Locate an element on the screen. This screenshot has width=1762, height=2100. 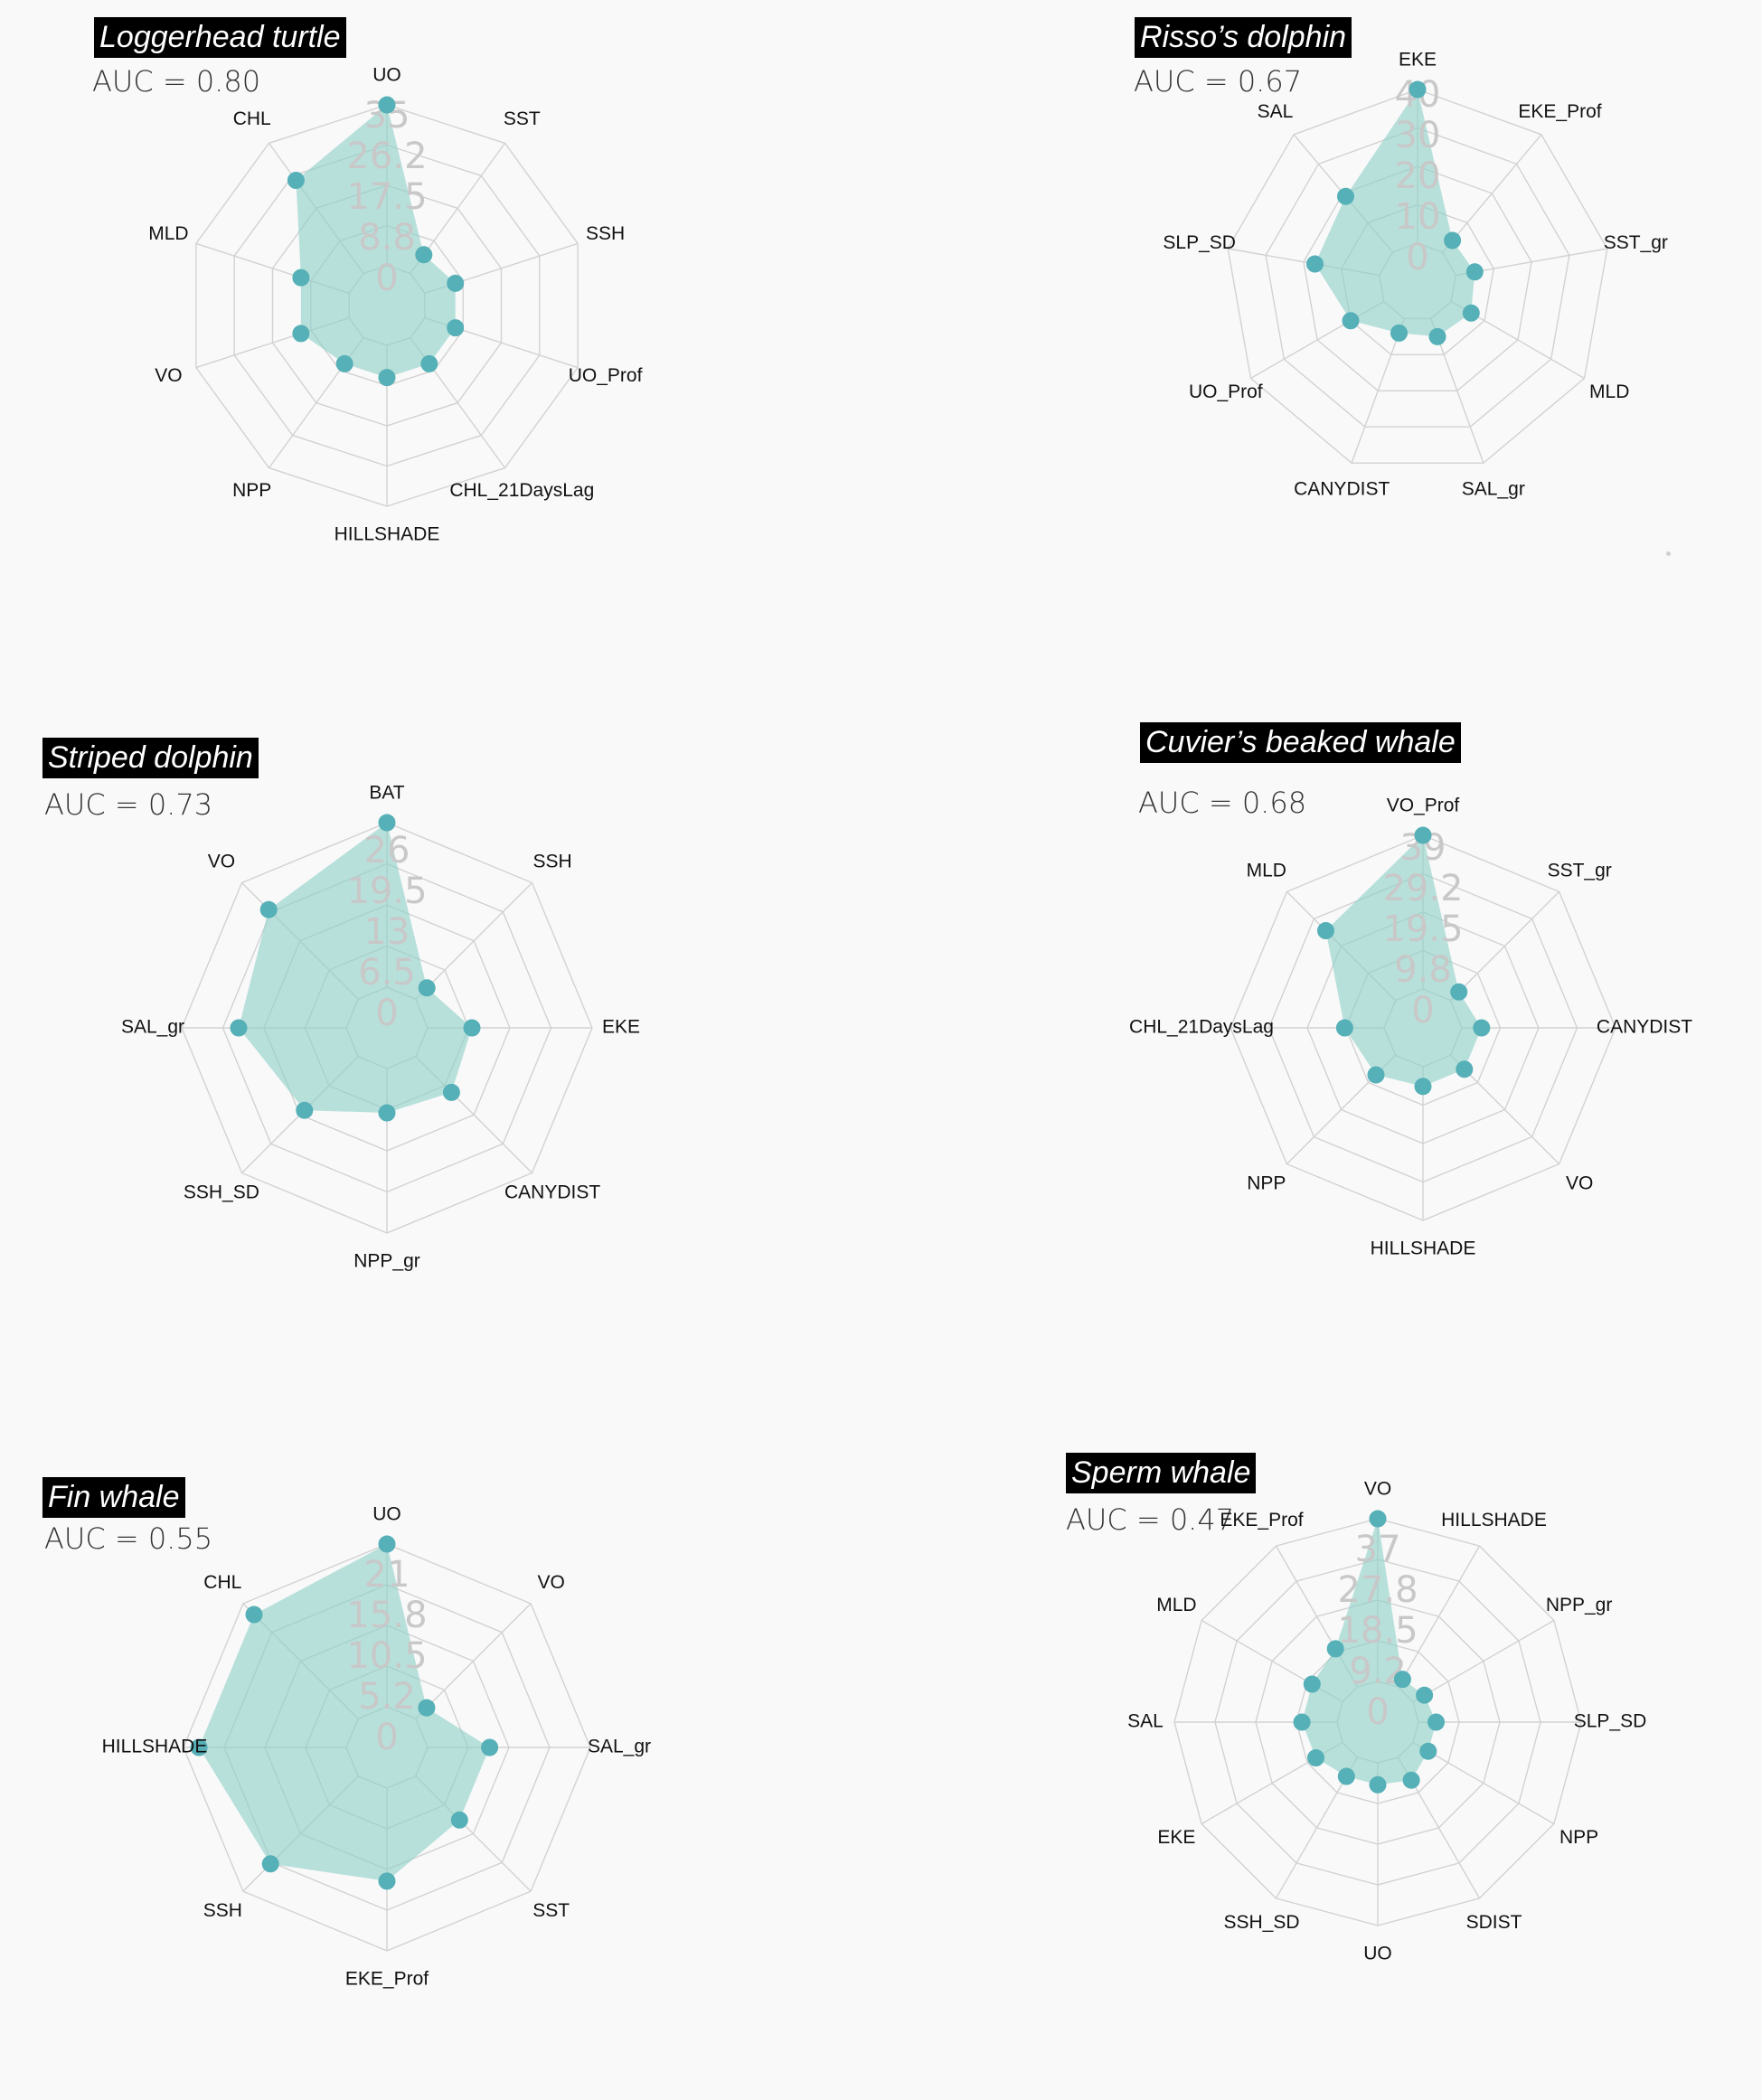
radial-tick-label: 29.2 is located at coordinates (1422, 888).